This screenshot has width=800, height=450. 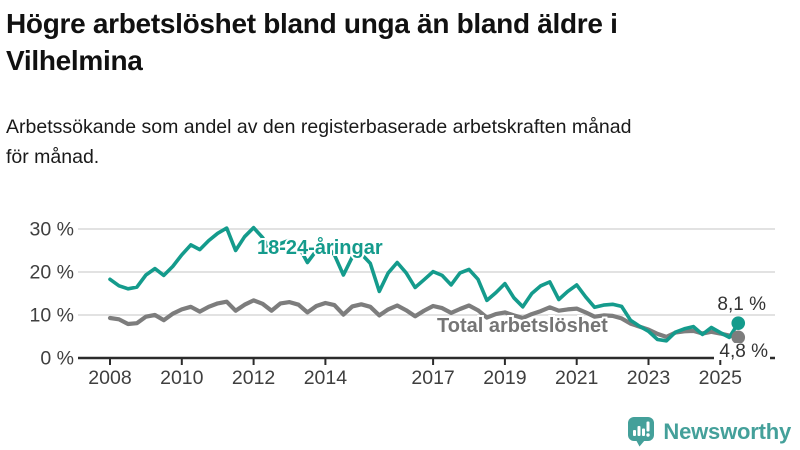 I want to click on y-axis-tick-label: 0 %, so click(x=57, y=359).